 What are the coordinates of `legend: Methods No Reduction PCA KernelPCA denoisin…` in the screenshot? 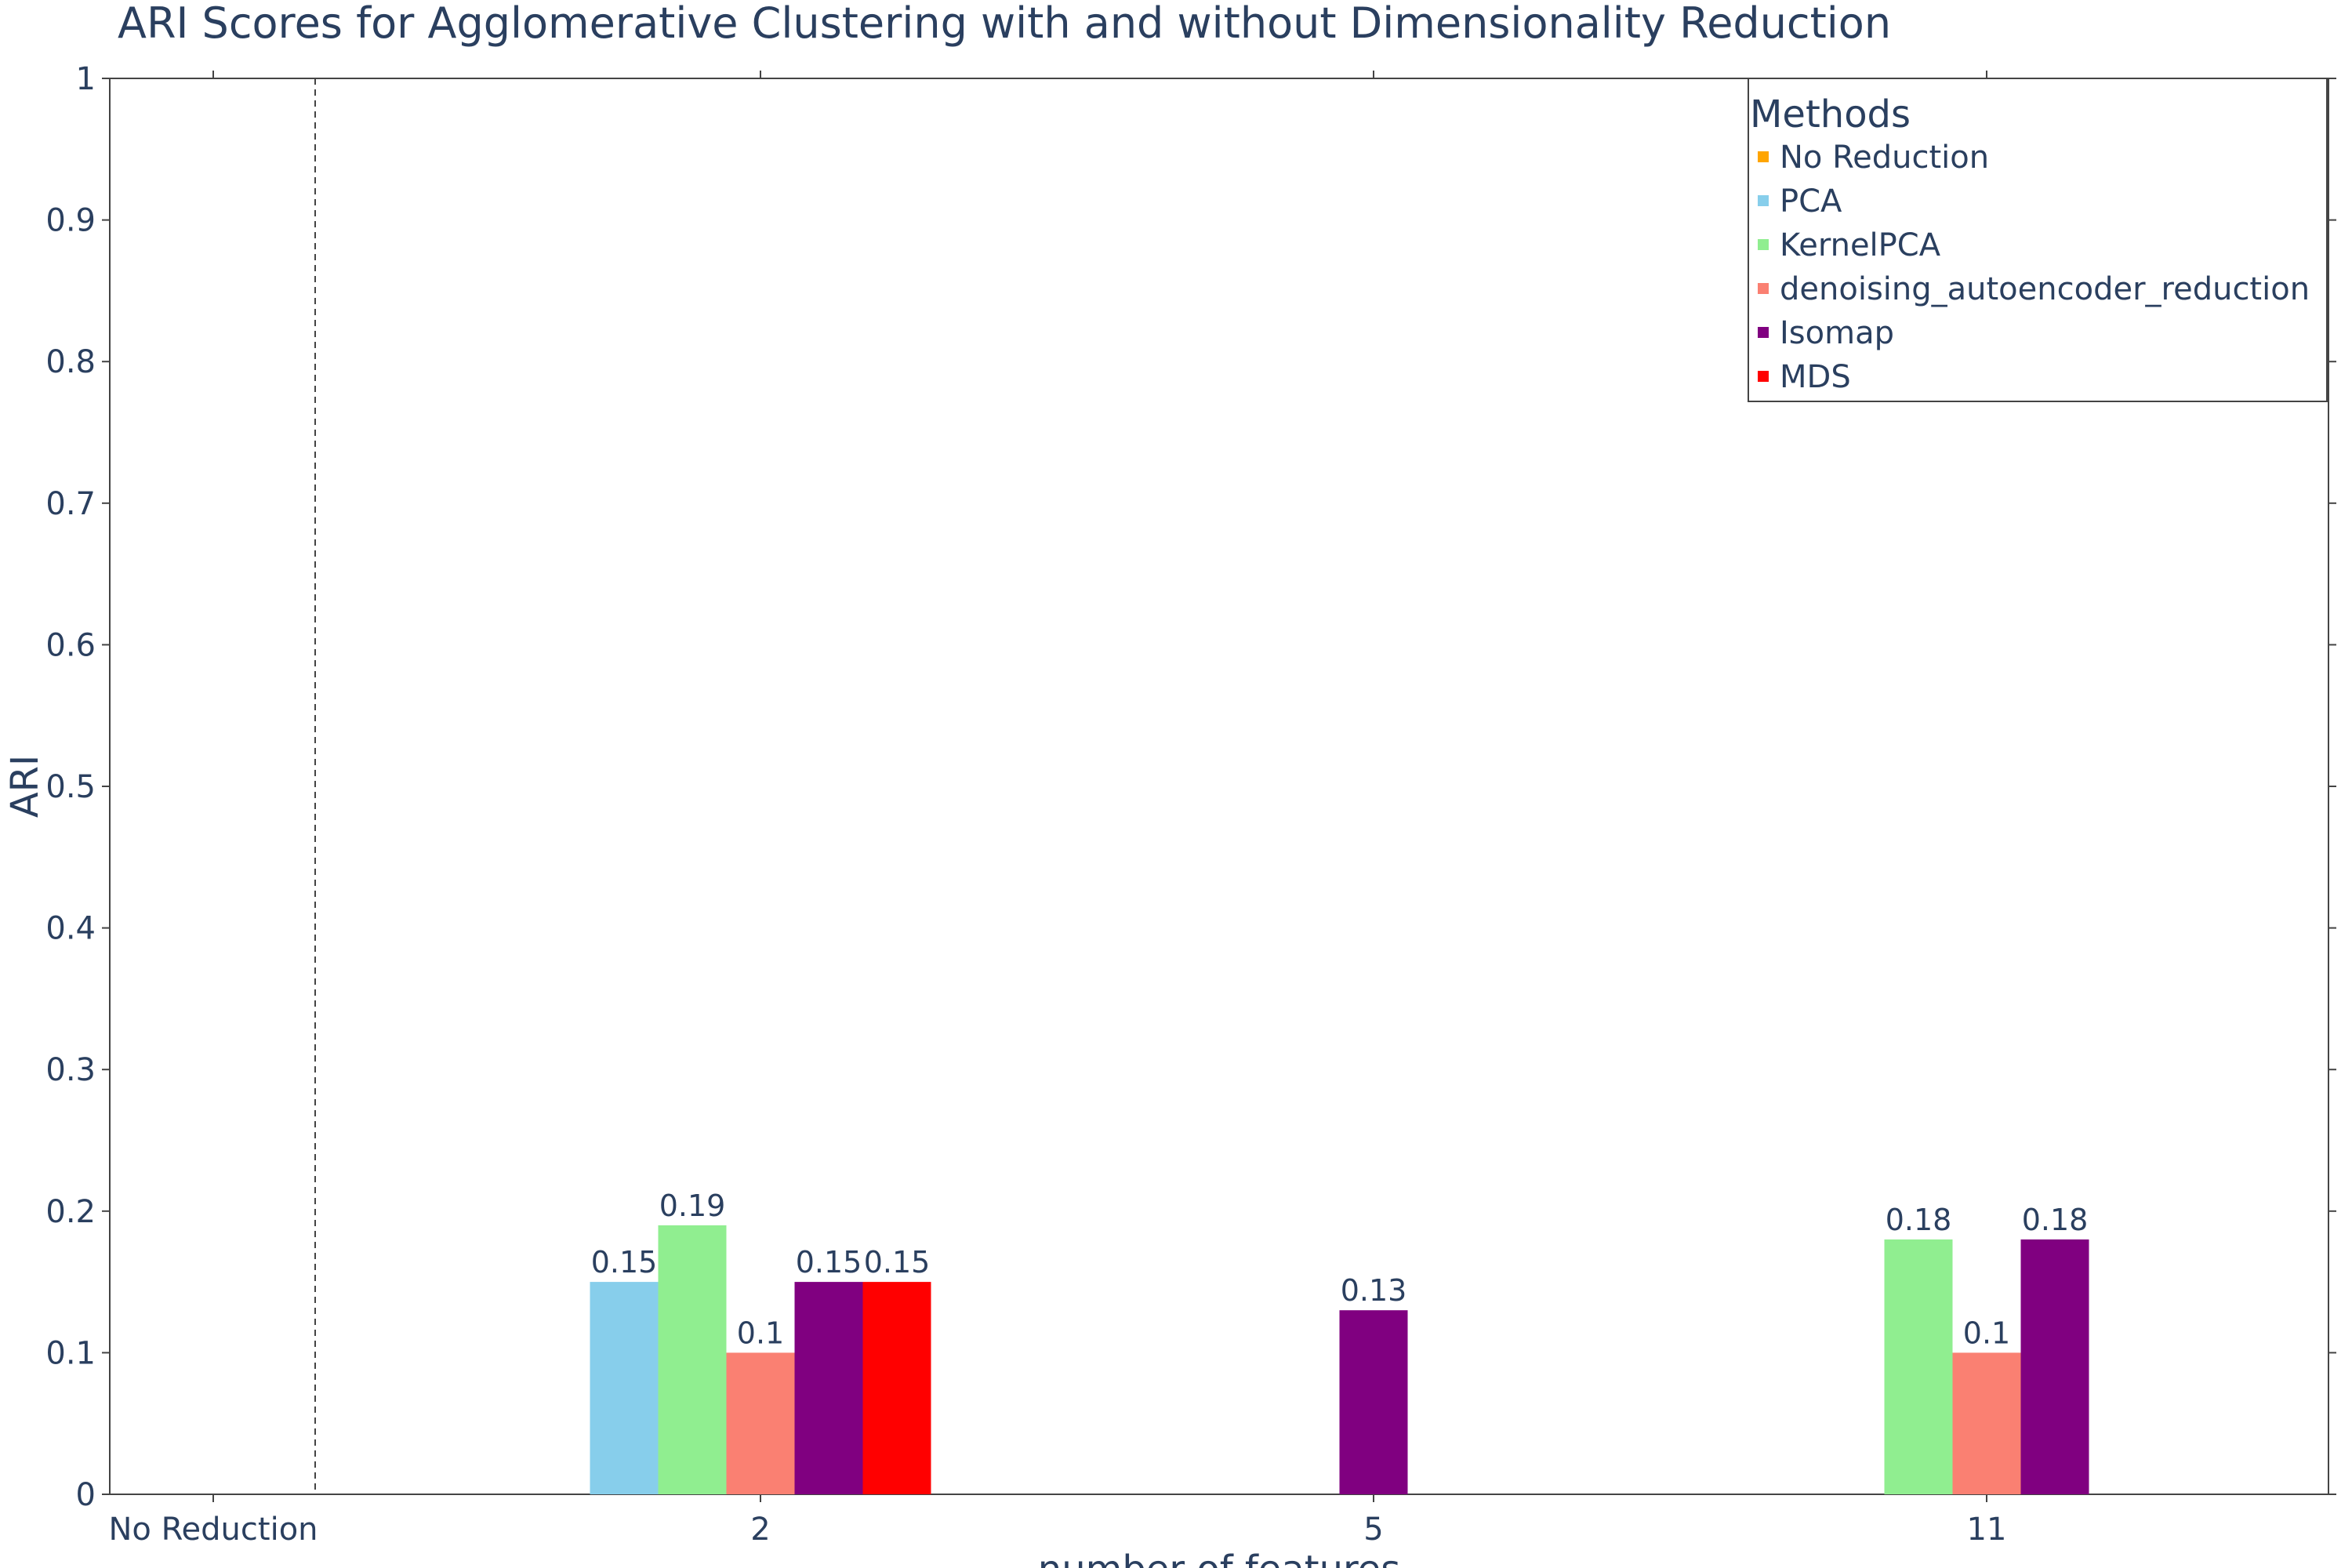 It's located at (2038, 240).